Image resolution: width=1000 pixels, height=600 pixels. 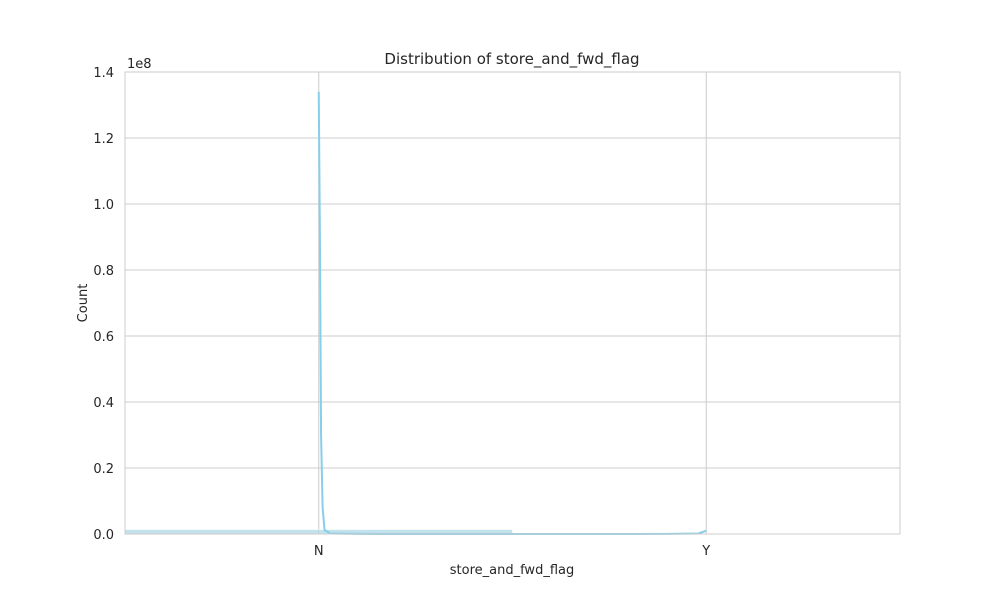 What do you see at coordinates (319, 551) in the screenshot?
I see `x-tick-label: N` at bounding box center [319, 551].